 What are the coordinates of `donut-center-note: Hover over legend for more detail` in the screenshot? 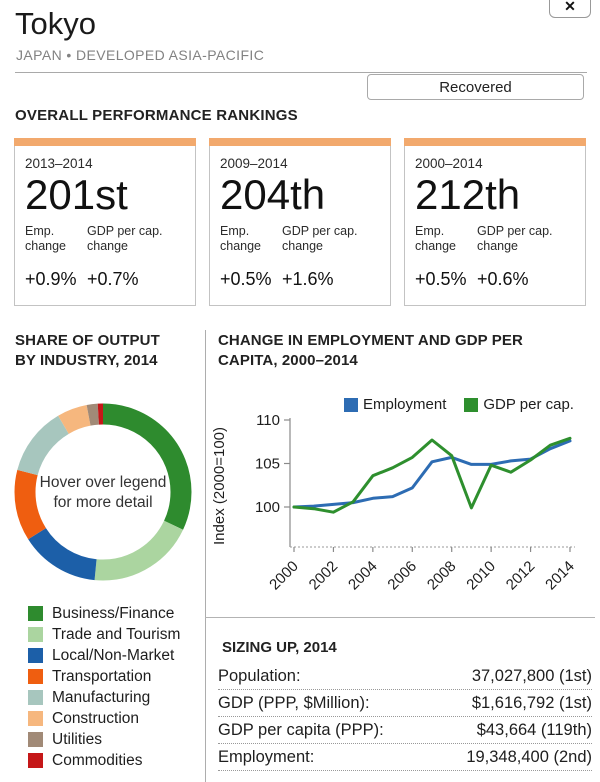 It's located at (103, 493).